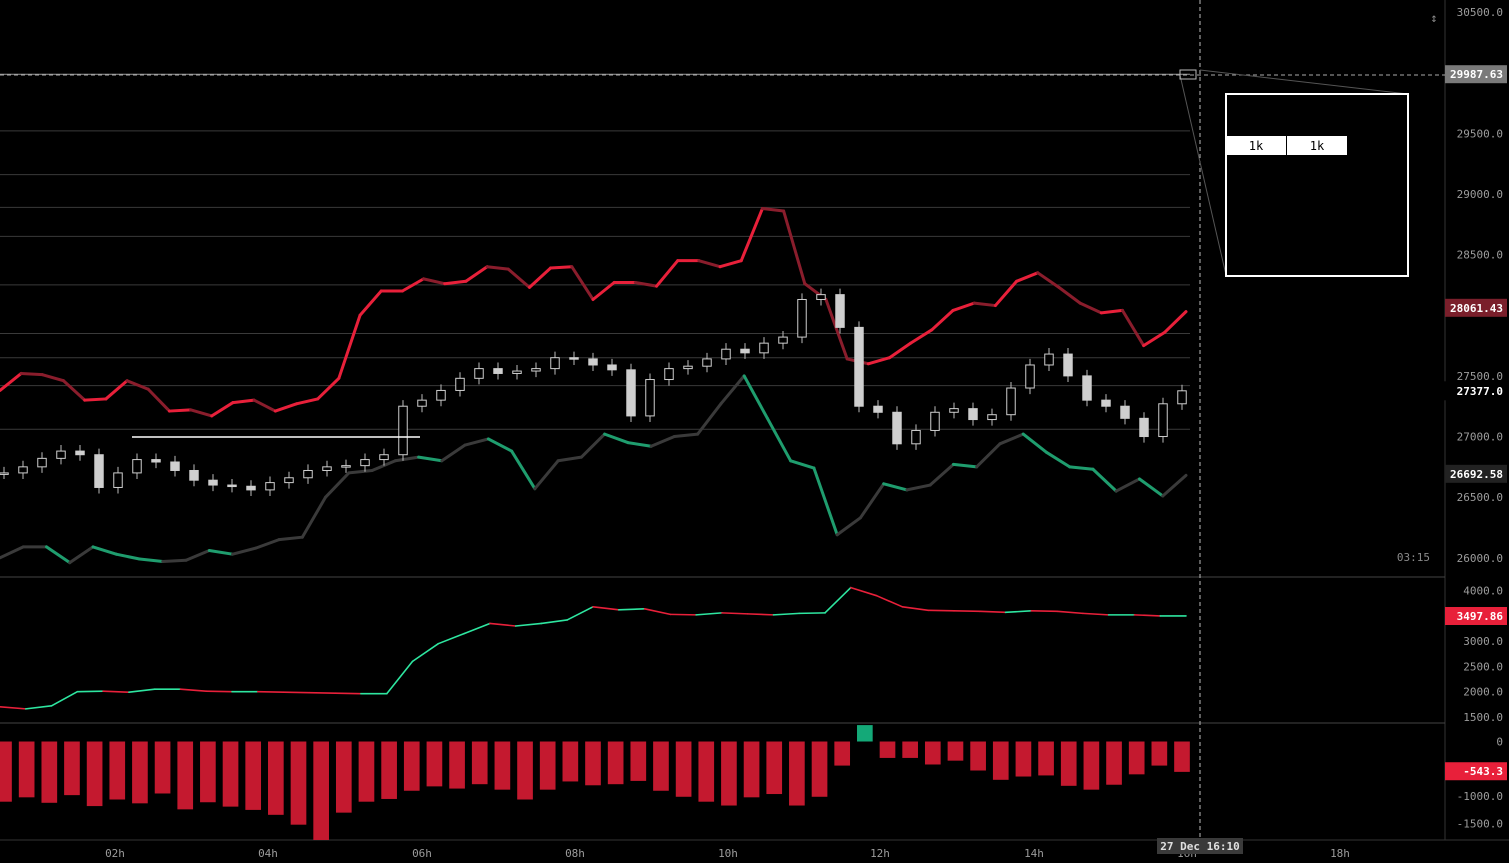  I want to click on price-y-tick-label: 26500.0, so click(1480, 497).